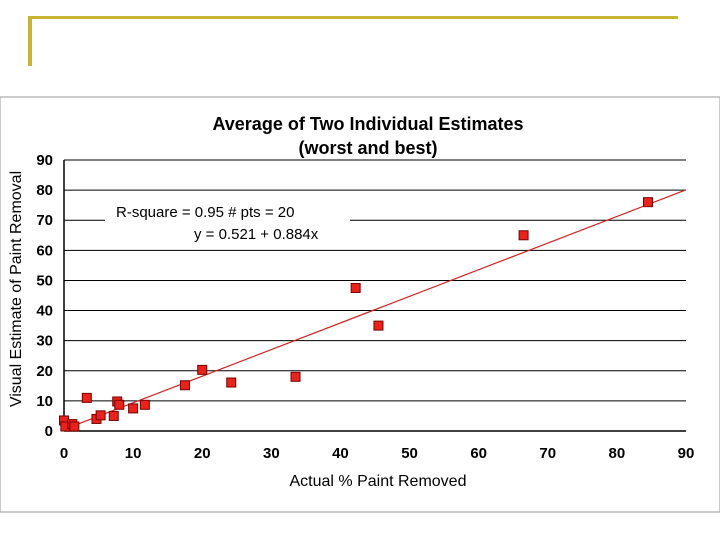 Image resolution: width=720 pixels, height=540 pixels. Describe the element at coordinates (202, 453) in the screenshot. I see `x-tick-label: 20` at that location.